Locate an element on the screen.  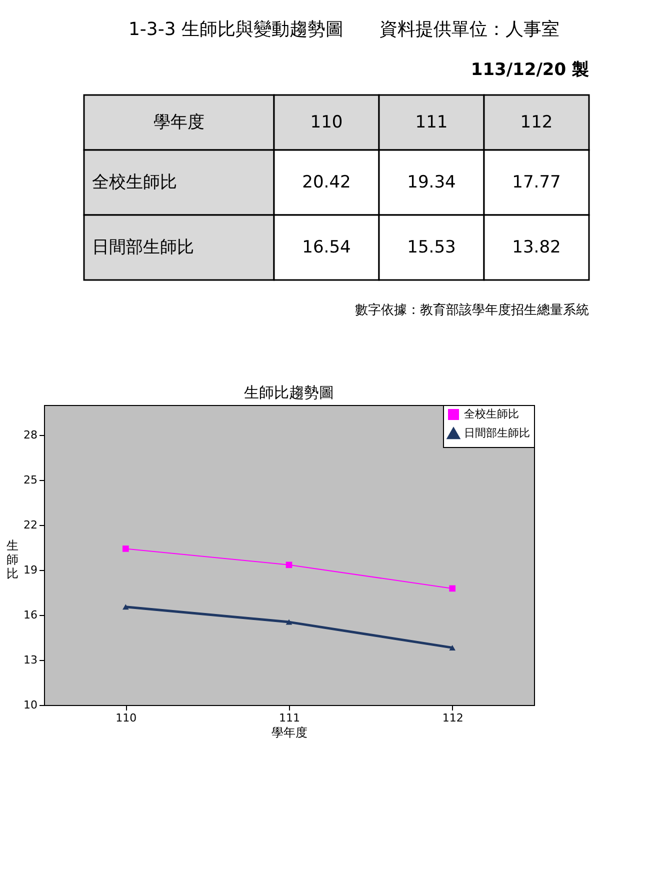
text: 數字依據：教育部該學年度招生總量系統 is located at coordinates (472, 310).